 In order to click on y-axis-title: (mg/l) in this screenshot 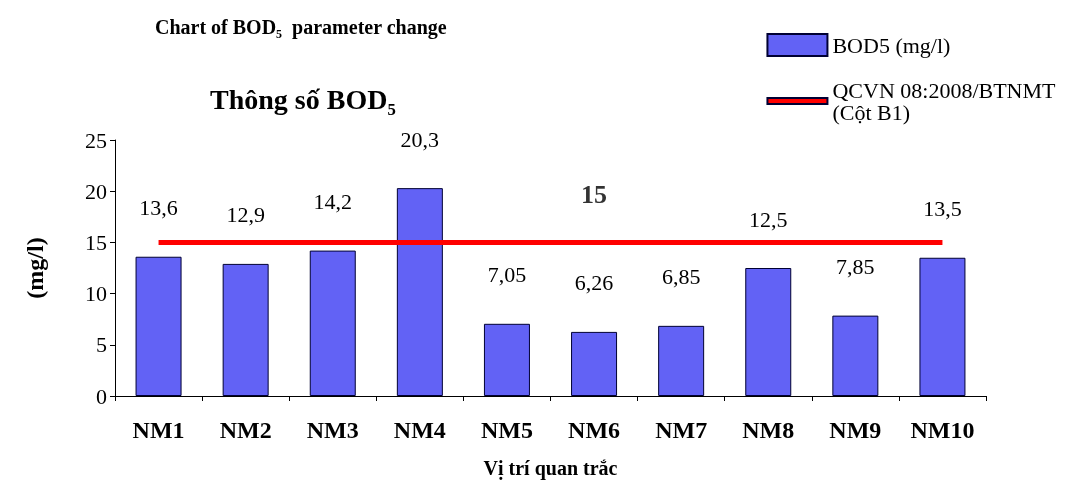, I will do `click(35, 268)`.